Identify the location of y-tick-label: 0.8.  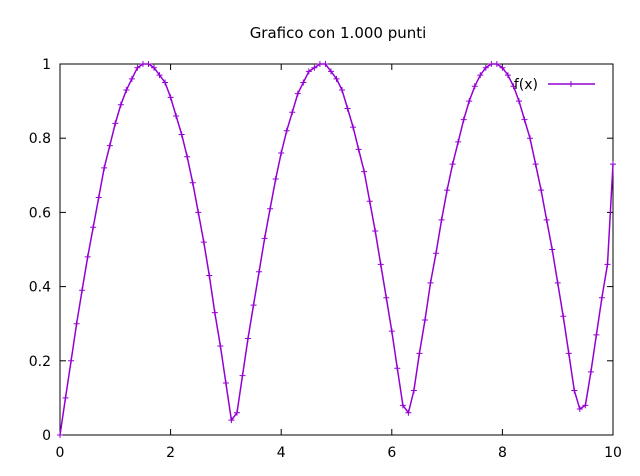
(40, 139).